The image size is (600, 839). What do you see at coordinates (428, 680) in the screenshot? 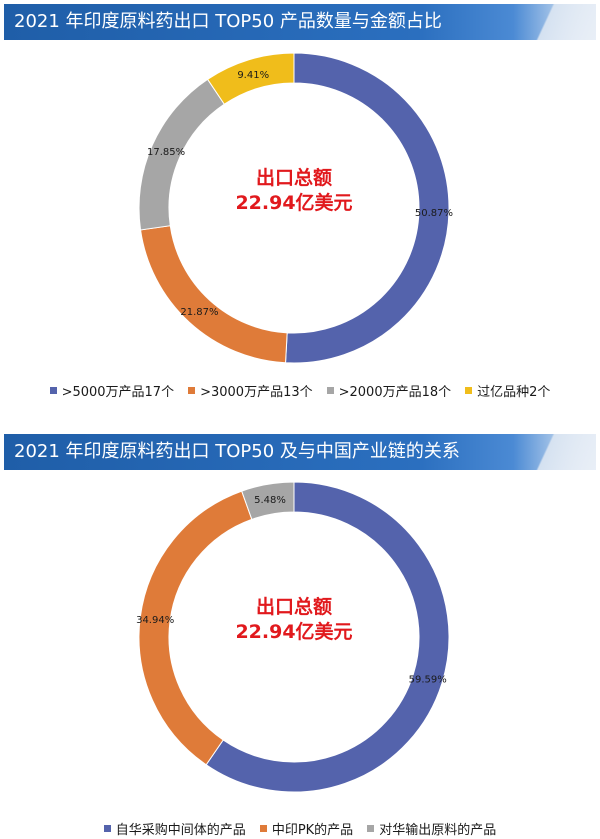
I see `slice-percent-label: 59.59%` at bounding box center [428, 680].